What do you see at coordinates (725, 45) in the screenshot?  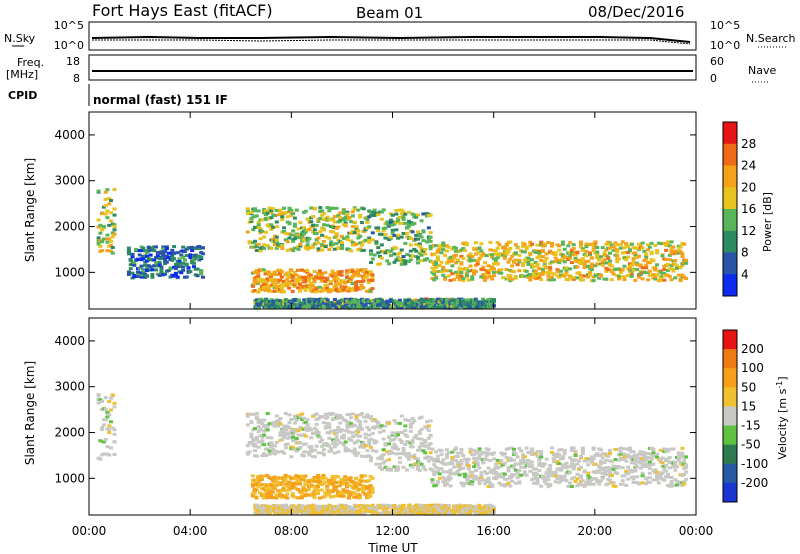 I see `nsearch-tick-bottom: 10^0` at bounding box center [725, 45].